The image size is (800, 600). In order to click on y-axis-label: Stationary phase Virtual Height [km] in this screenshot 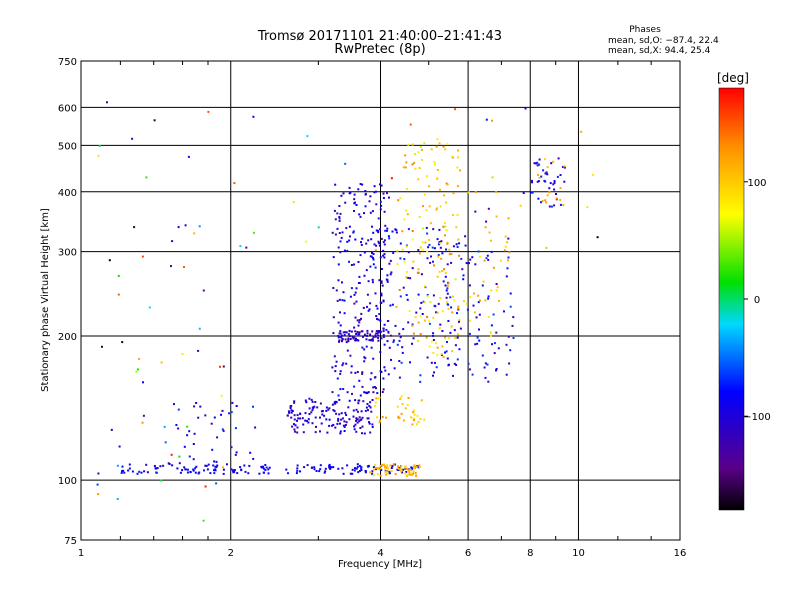, I will do `click(45, 300)`.